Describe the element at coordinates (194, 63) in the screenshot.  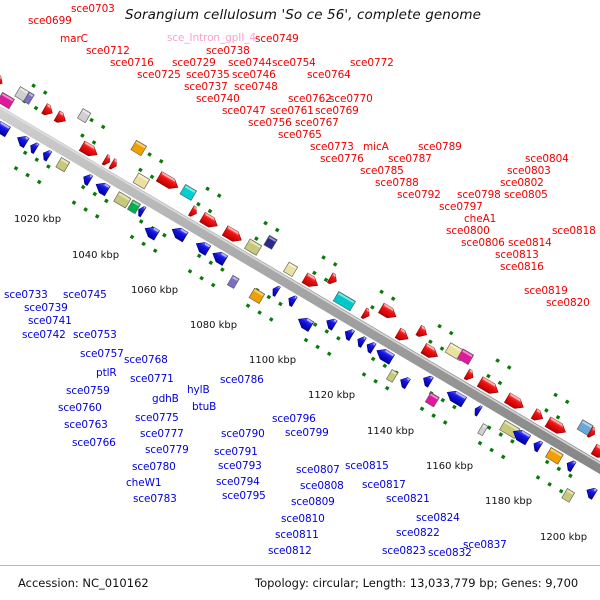
I see `gene-label: sce0729` at that location.